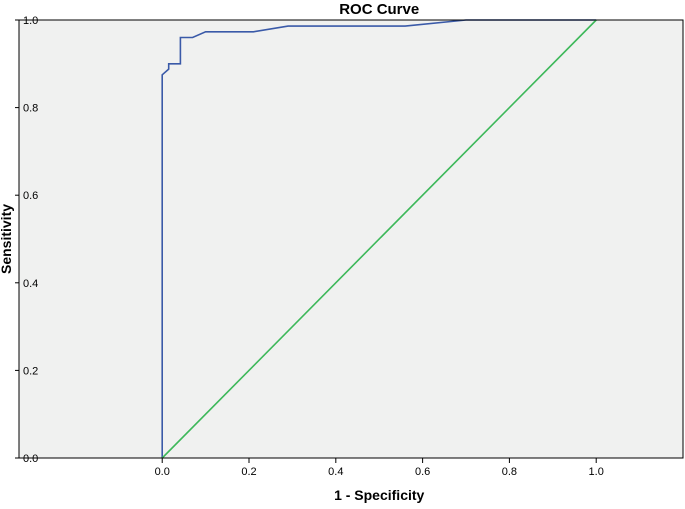 The width and height of the screenshot is (685, 509). I want to click on x-tick-label: 0.2, so click(248, 472).